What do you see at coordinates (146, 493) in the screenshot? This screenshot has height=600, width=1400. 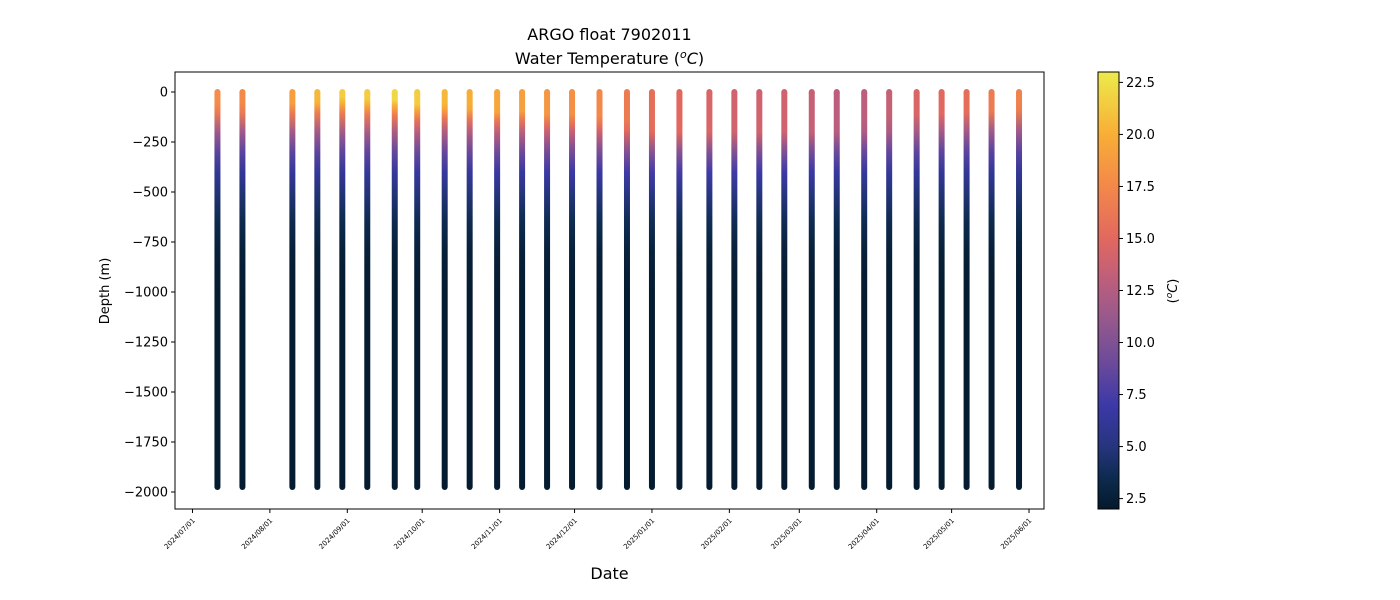 I see `y-tick-label: −2000` at bounding box center [146, 493].